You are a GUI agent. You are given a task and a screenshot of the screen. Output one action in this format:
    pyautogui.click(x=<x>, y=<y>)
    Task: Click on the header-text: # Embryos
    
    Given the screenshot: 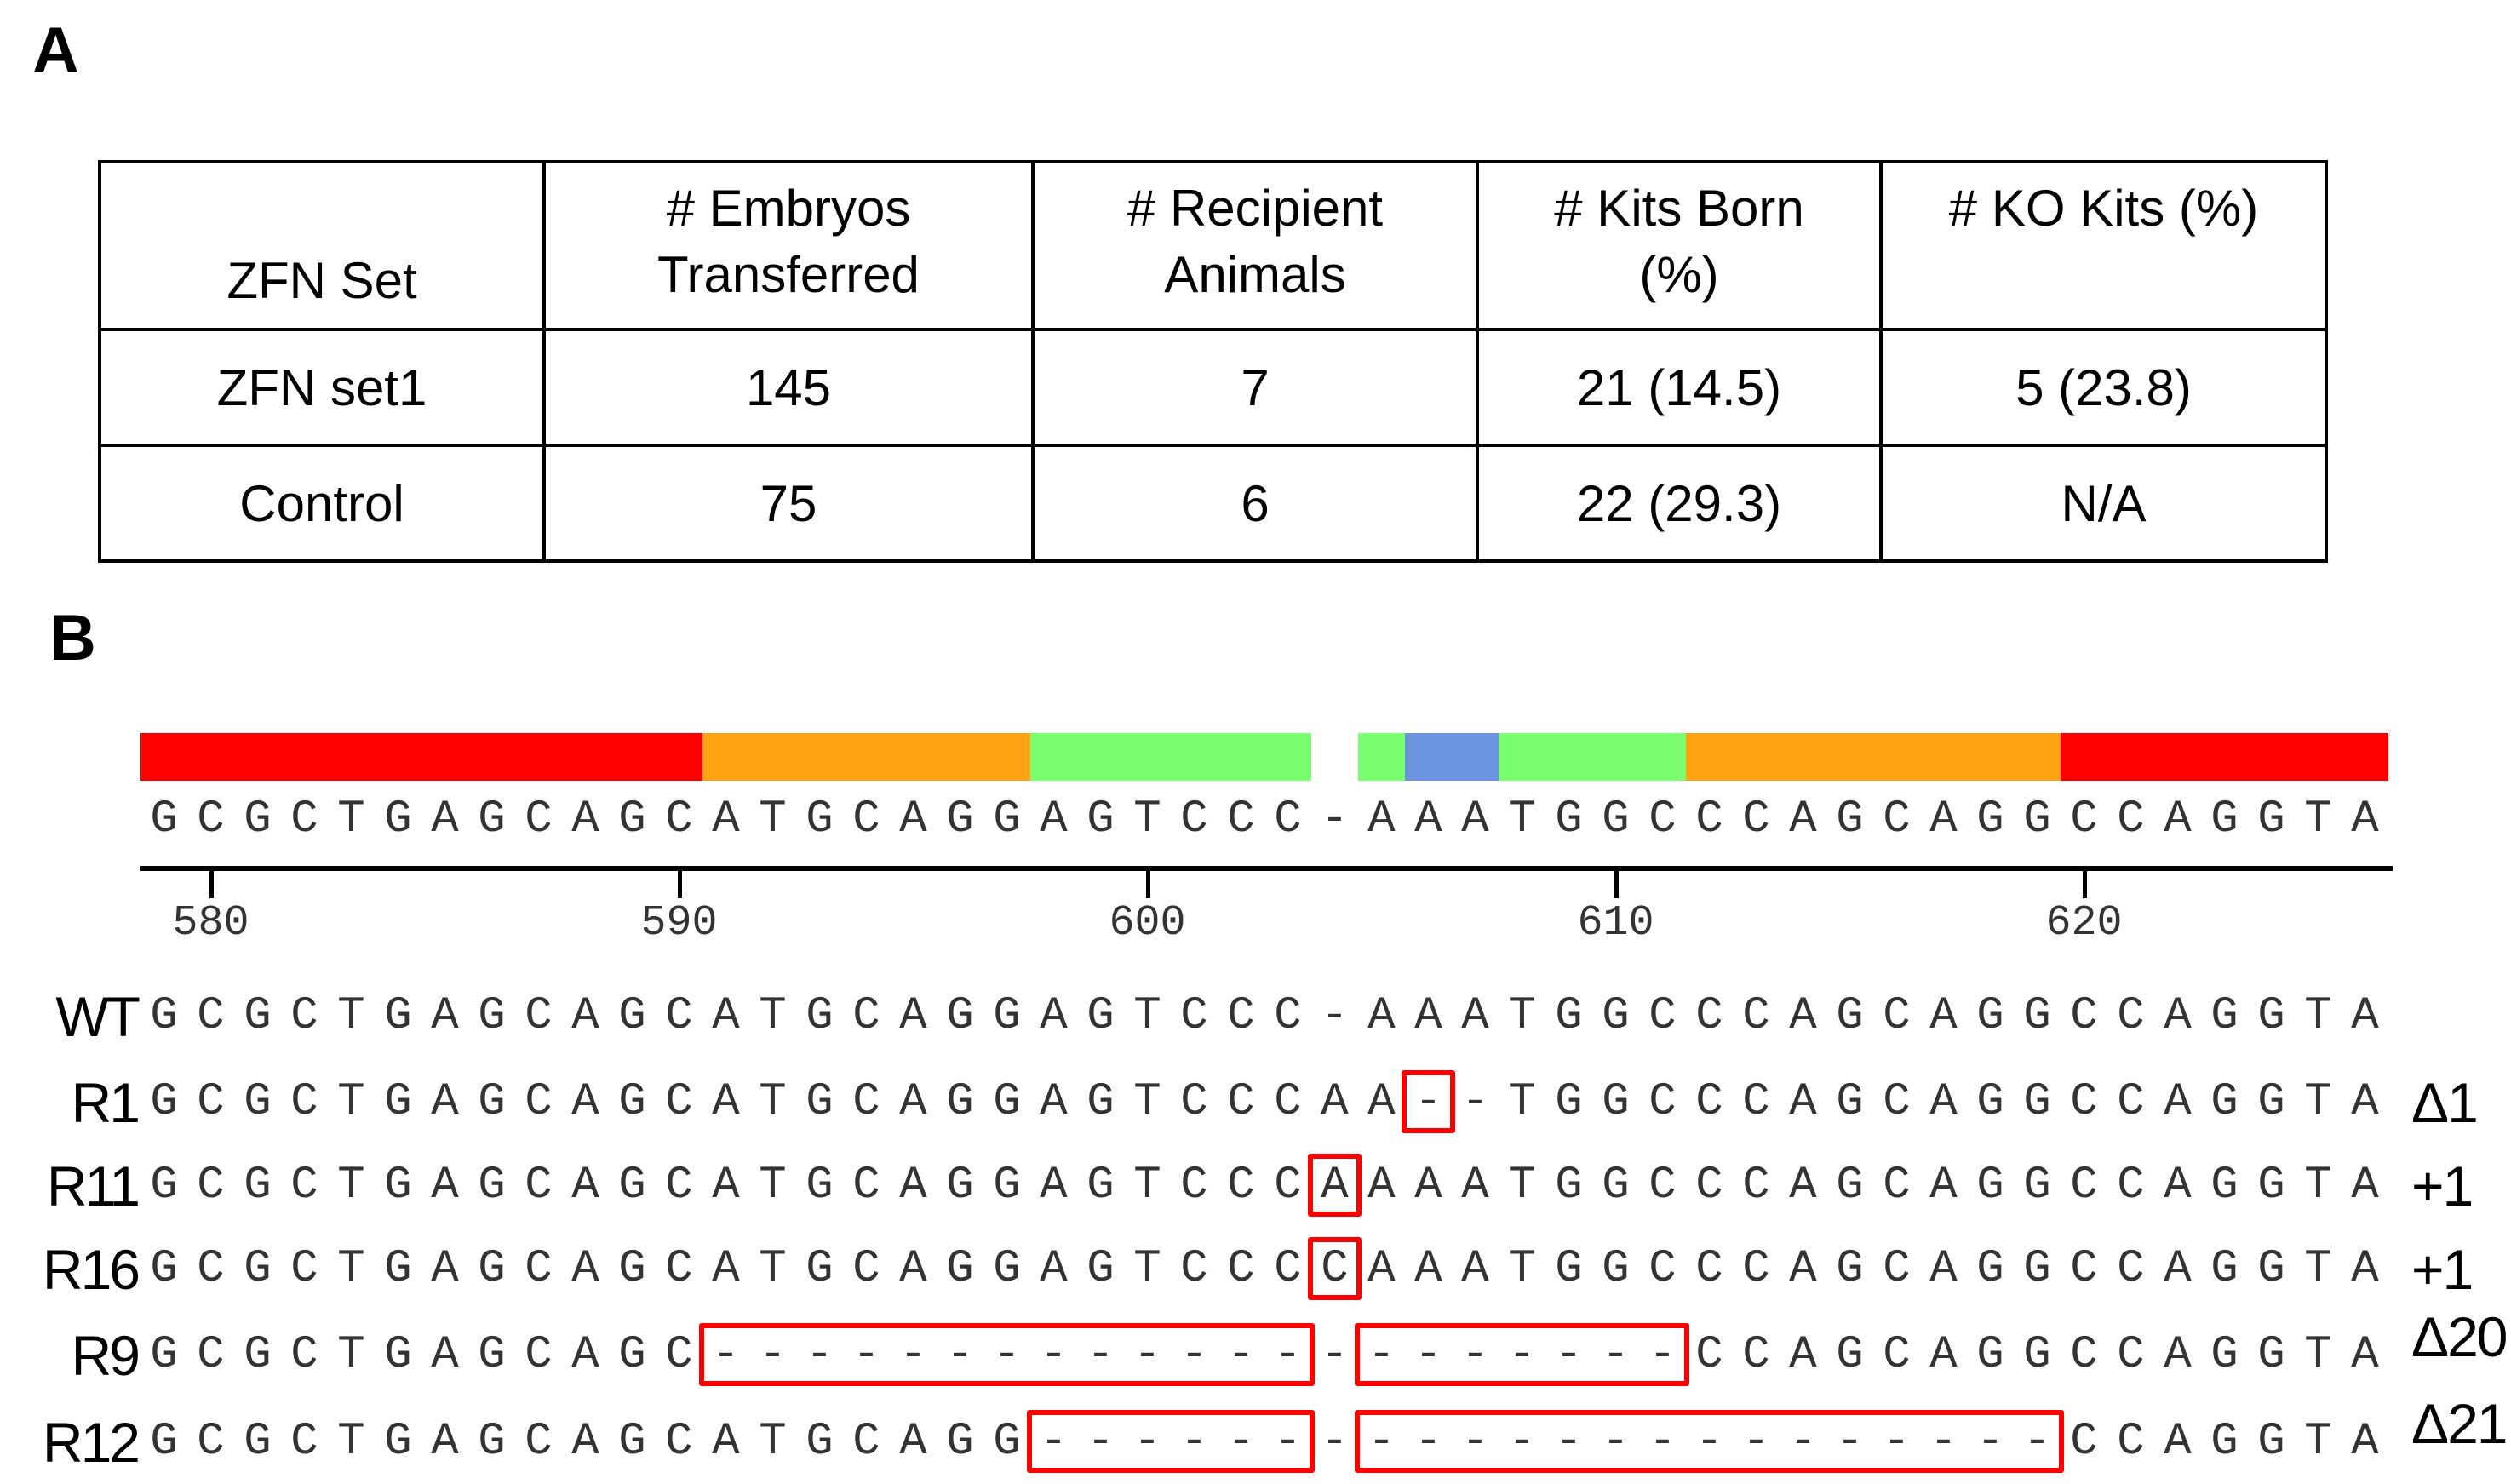 What is the action you would take?
    pyautogui.click(x=788, y=208)
    